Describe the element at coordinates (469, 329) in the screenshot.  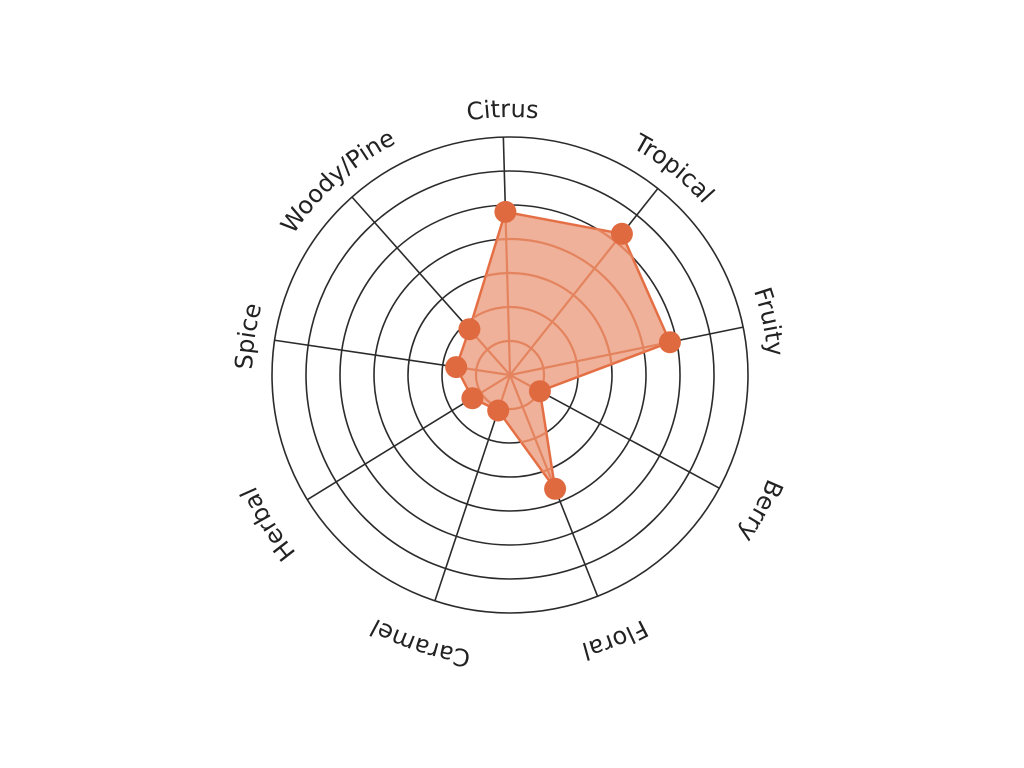
I see `data-point-woody-pine` at that location.